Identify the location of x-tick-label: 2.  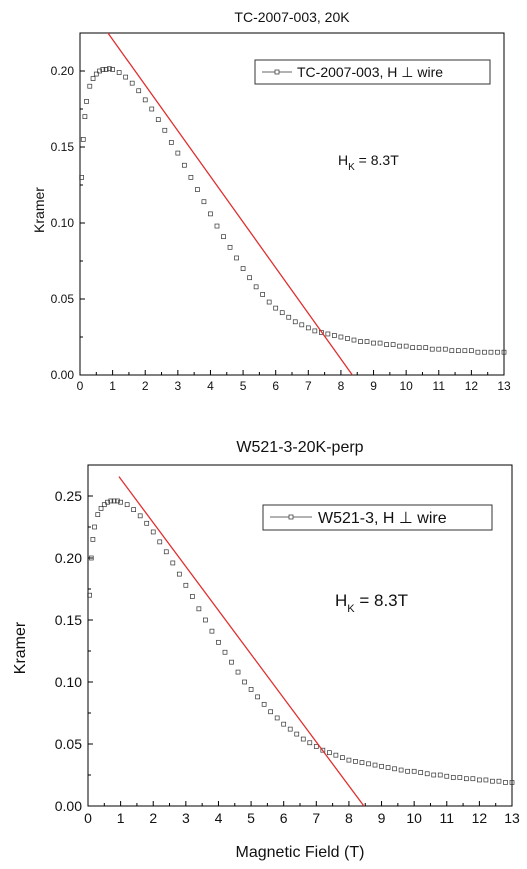
(145, 386).